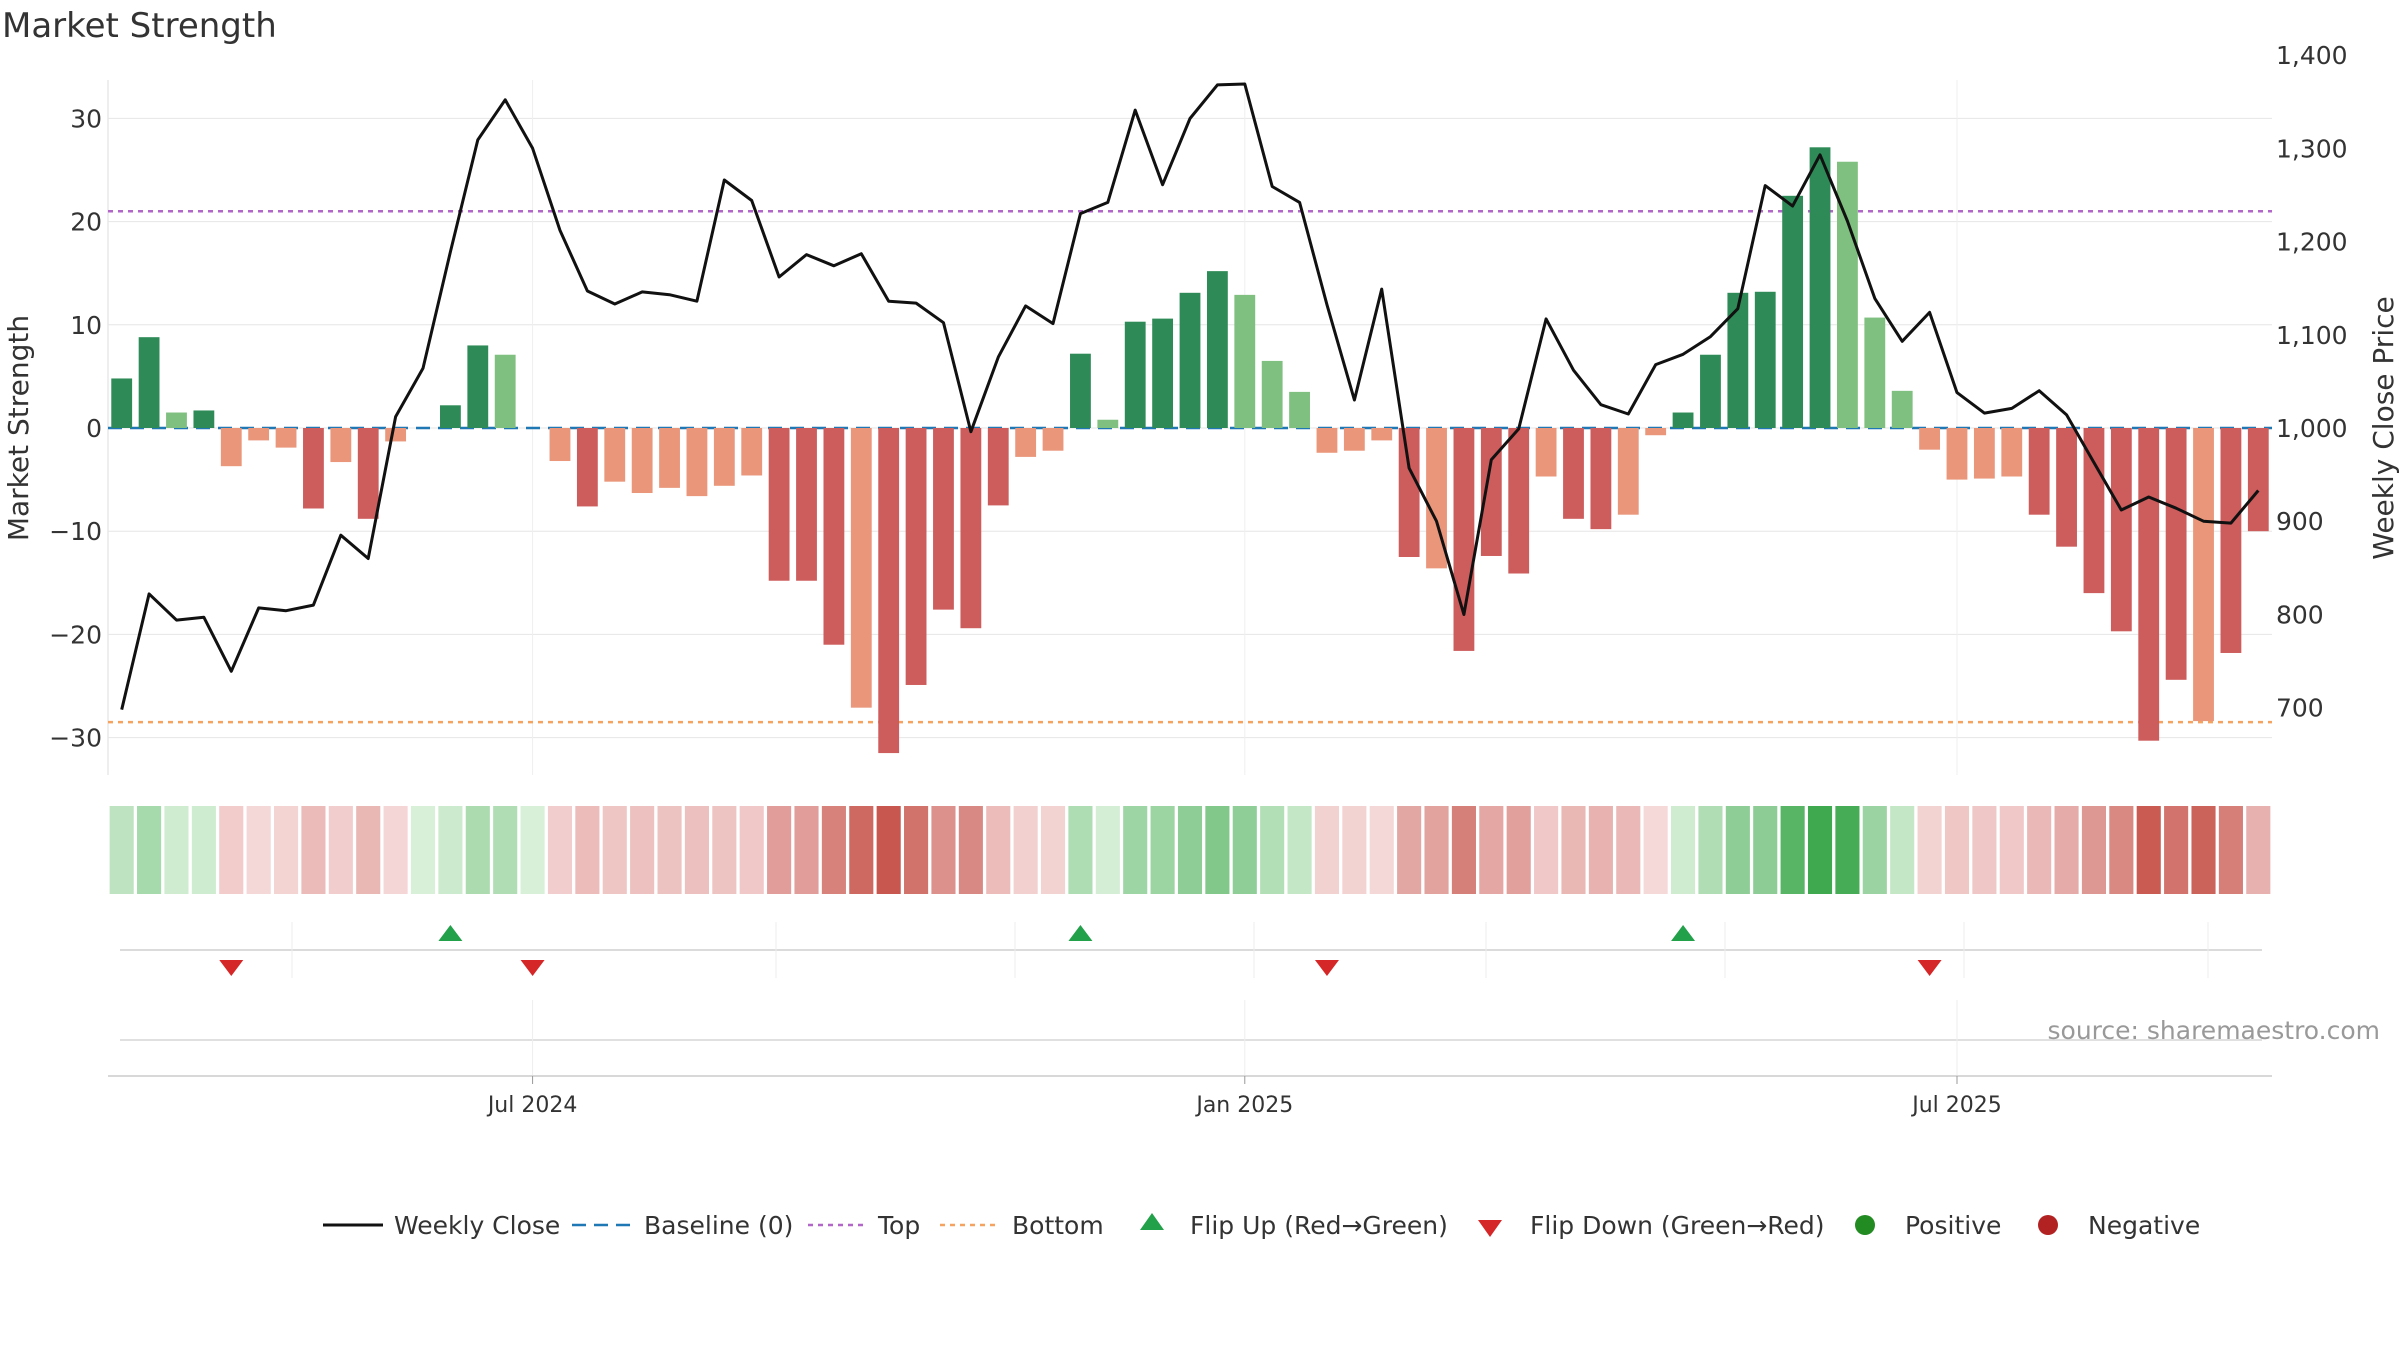 This screenshot has width=2400, height=1350. What do you see at coordinates (1319, 1225) in the screenshot?
I see `legend-label: Flip Up (Red→Green)` at bounding box center [1319, 1225].